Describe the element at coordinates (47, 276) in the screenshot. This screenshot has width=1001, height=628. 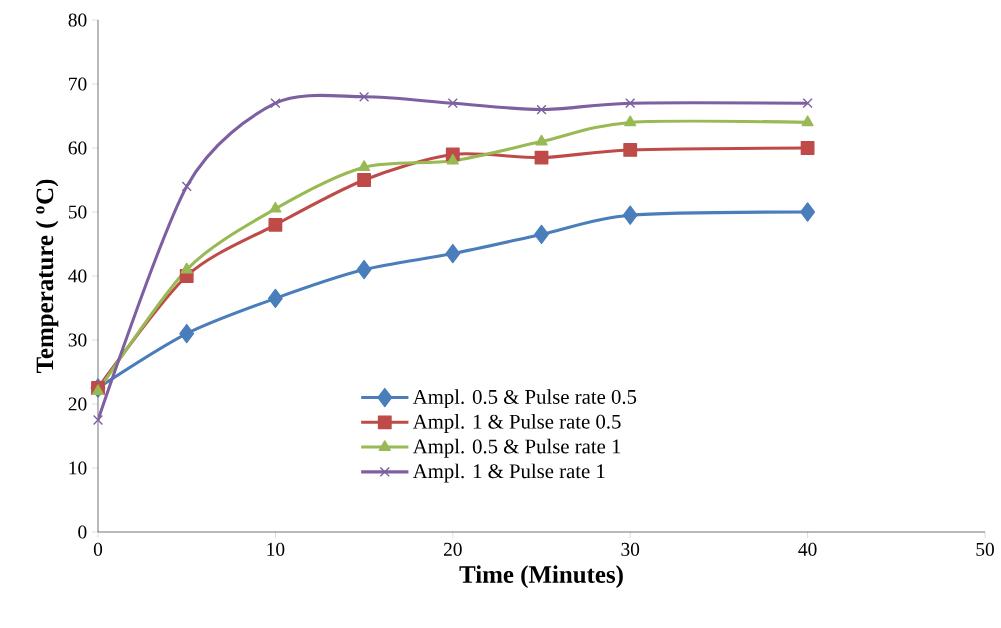
I see `y-axis-title: Temperature ( $^{o}$C)` at that location.